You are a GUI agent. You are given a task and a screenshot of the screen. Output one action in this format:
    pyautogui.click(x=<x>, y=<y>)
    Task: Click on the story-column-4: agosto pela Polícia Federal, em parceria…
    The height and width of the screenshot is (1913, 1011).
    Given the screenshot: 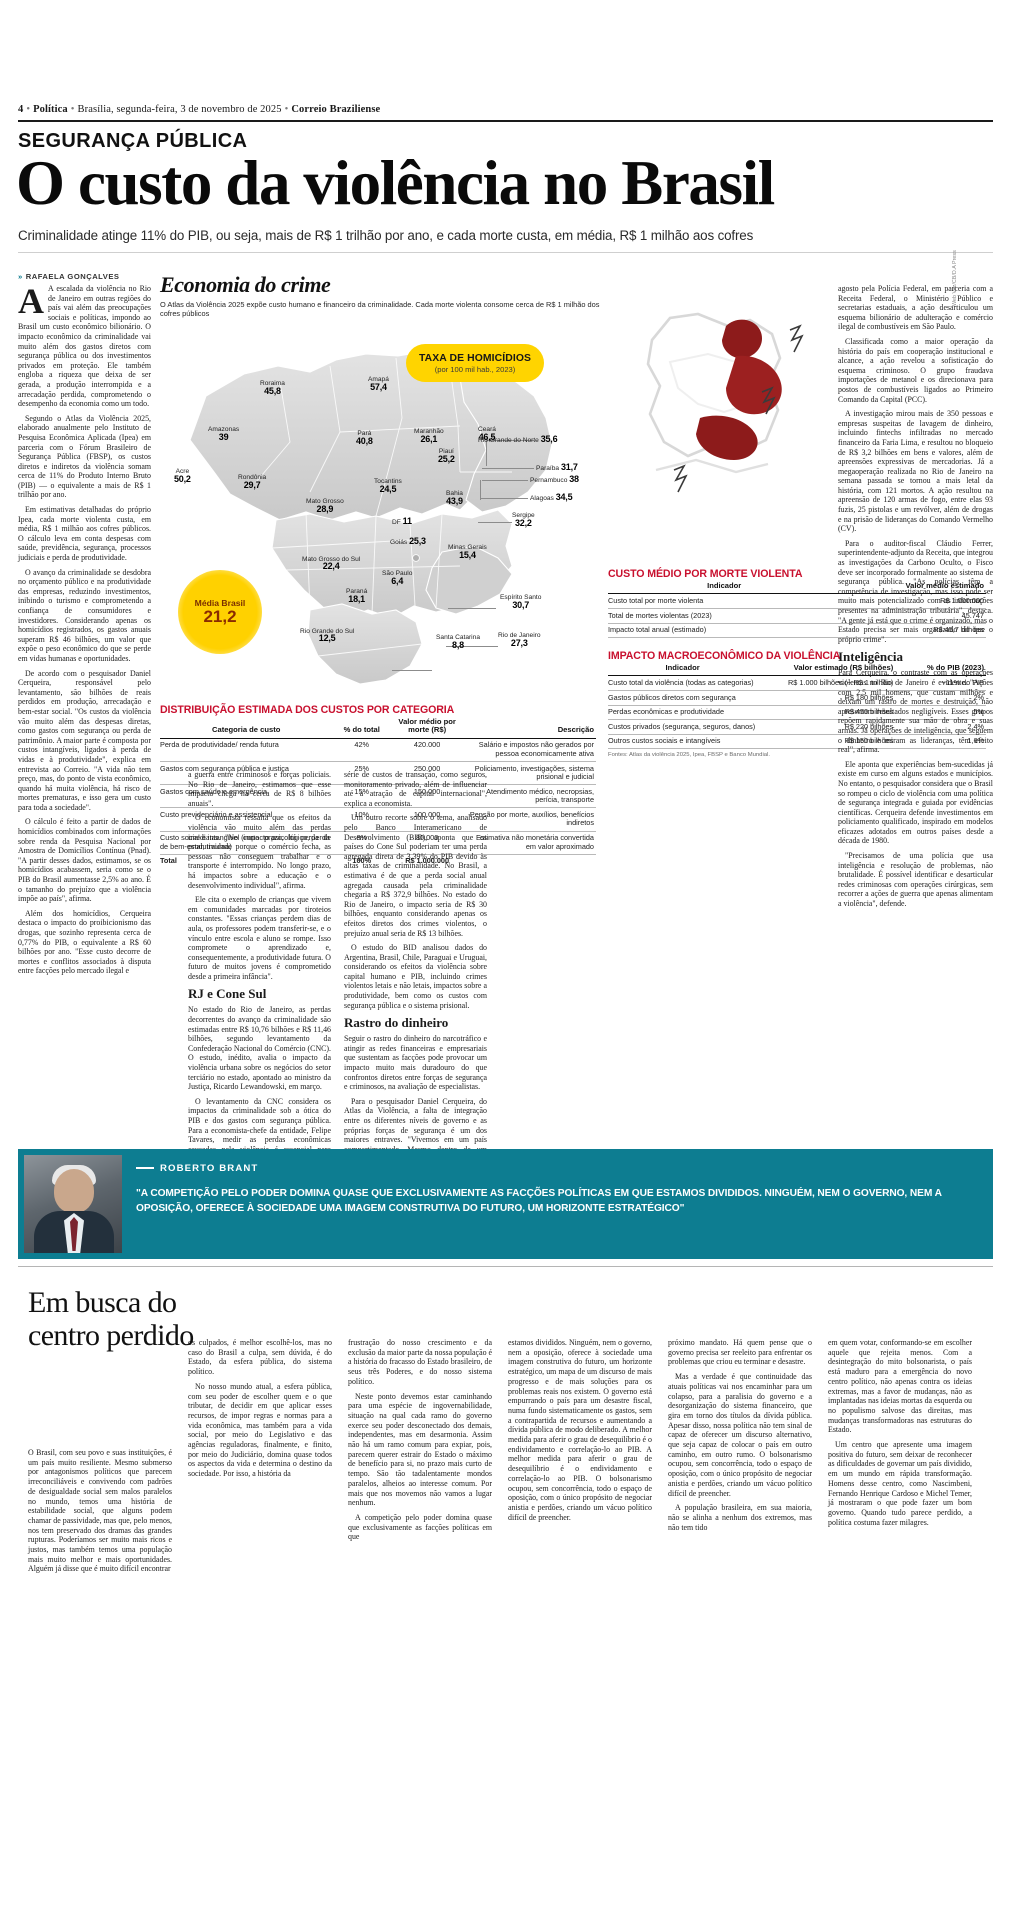 What is the action you would take?
    pyautogui.click(x=915, y=599)
    